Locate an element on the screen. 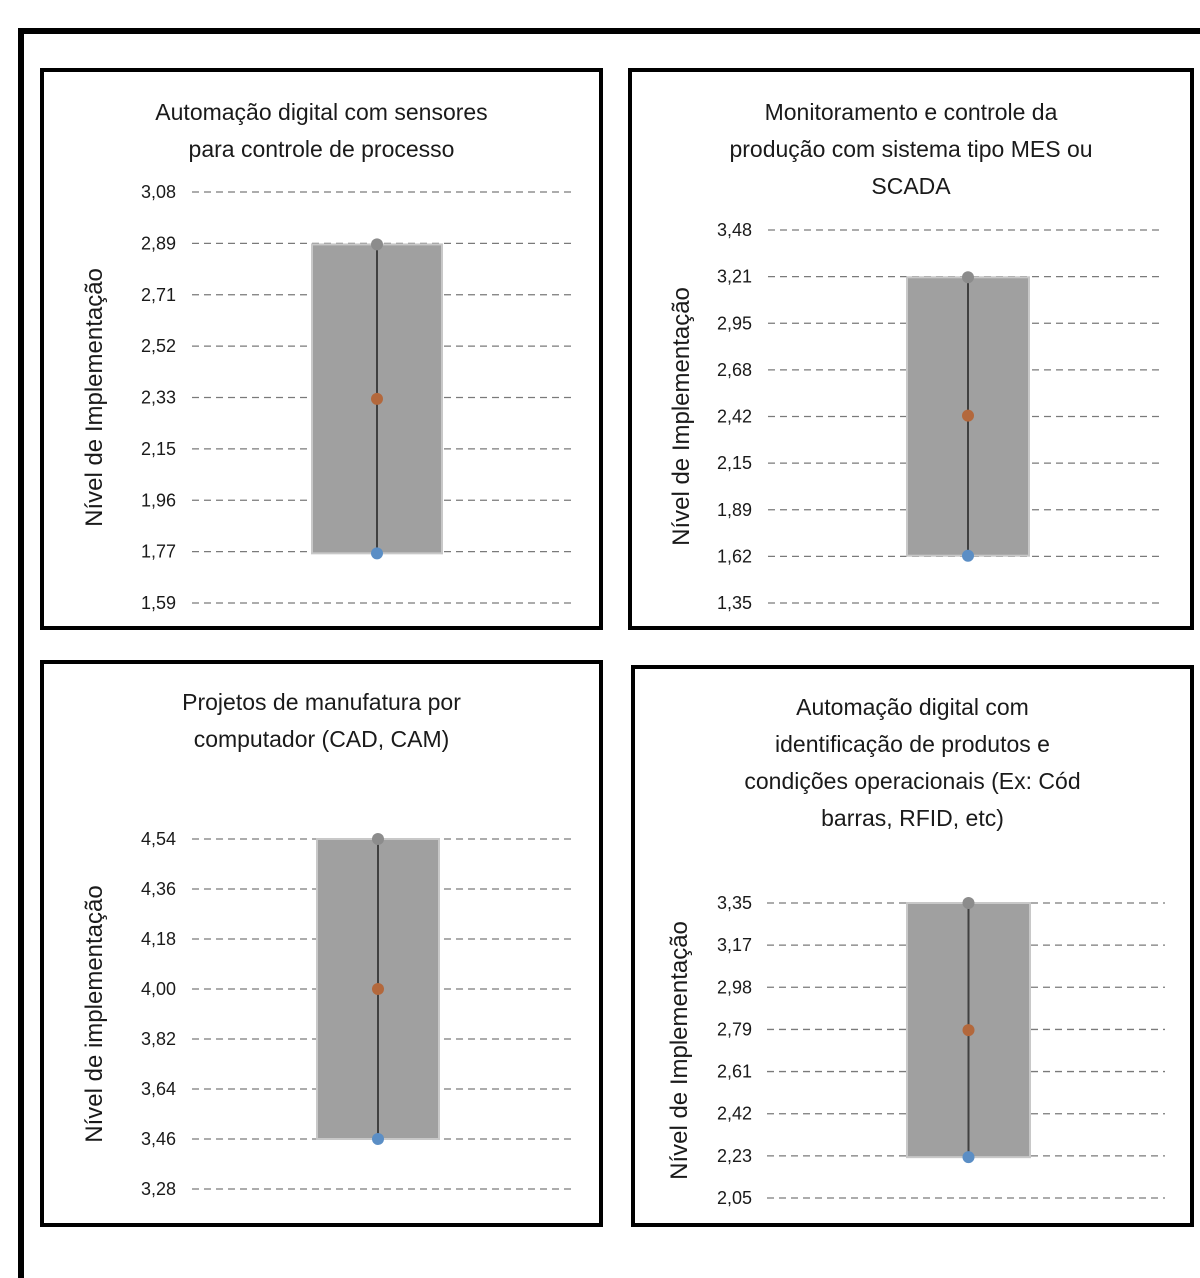  y-tick-label: 2,95 is located at coordinates (734, 323).